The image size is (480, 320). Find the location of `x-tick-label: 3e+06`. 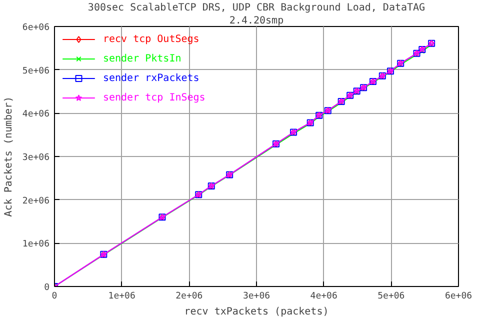

x-tick-label: 3e+06 is located at coordinates (256, 297).